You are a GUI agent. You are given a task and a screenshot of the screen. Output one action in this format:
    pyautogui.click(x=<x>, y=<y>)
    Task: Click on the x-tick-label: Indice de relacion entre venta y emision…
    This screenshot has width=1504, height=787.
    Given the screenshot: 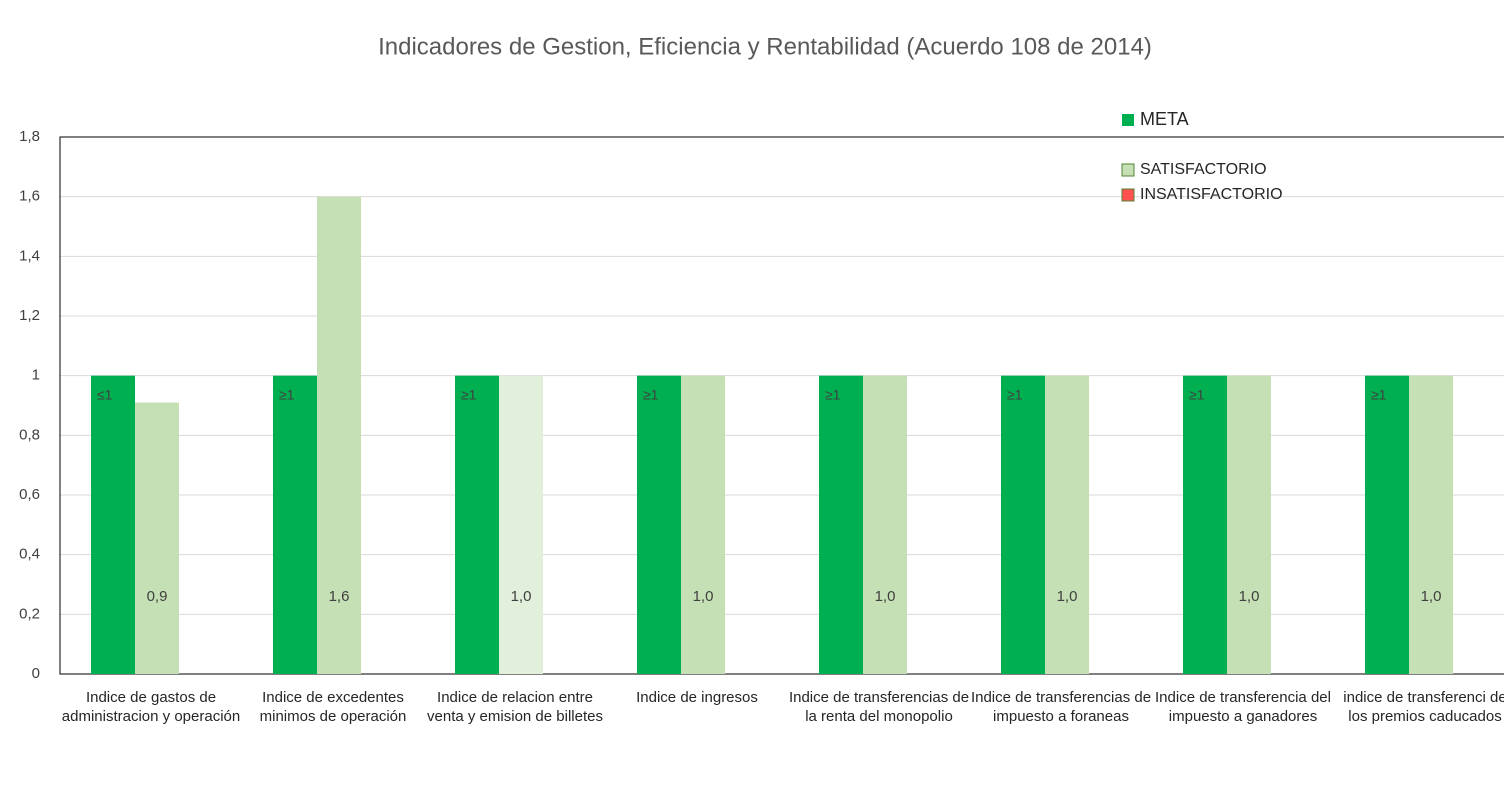 What is the action you would take?
    pyautogui.click(x=515, y=707)
    